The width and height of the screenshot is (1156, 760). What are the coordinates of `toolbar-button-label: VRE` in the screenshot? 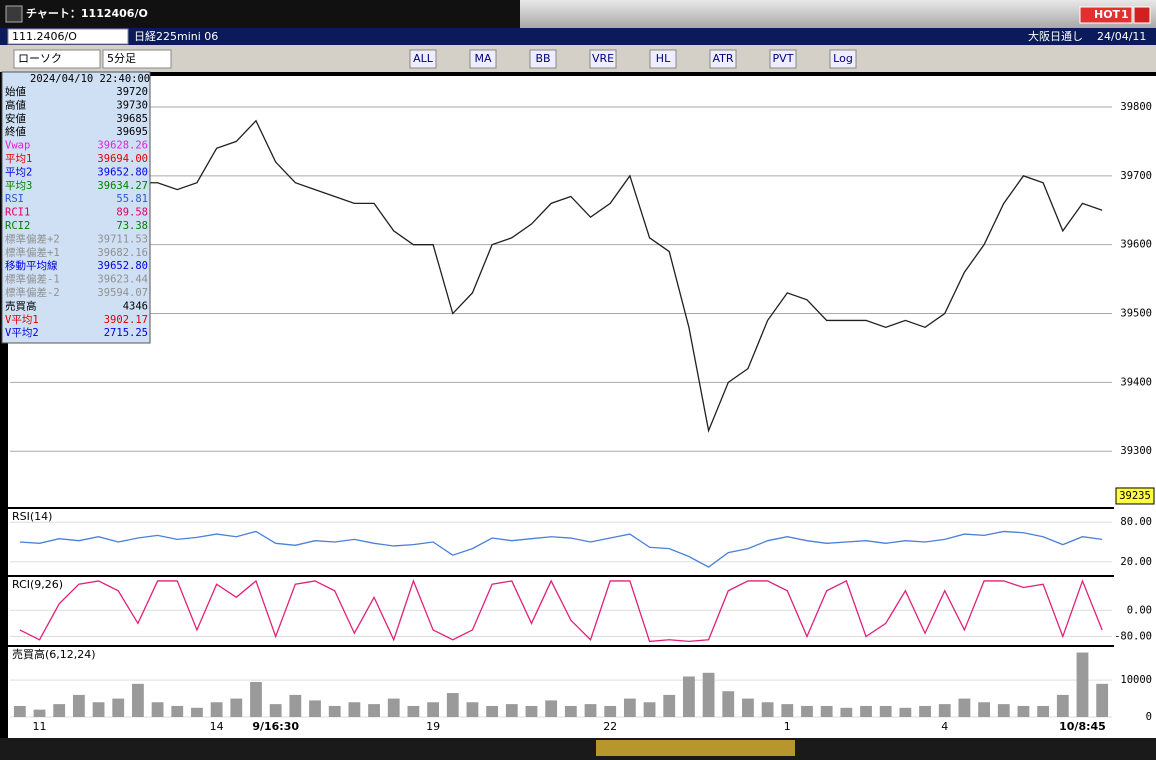 It's located at (603, 58).